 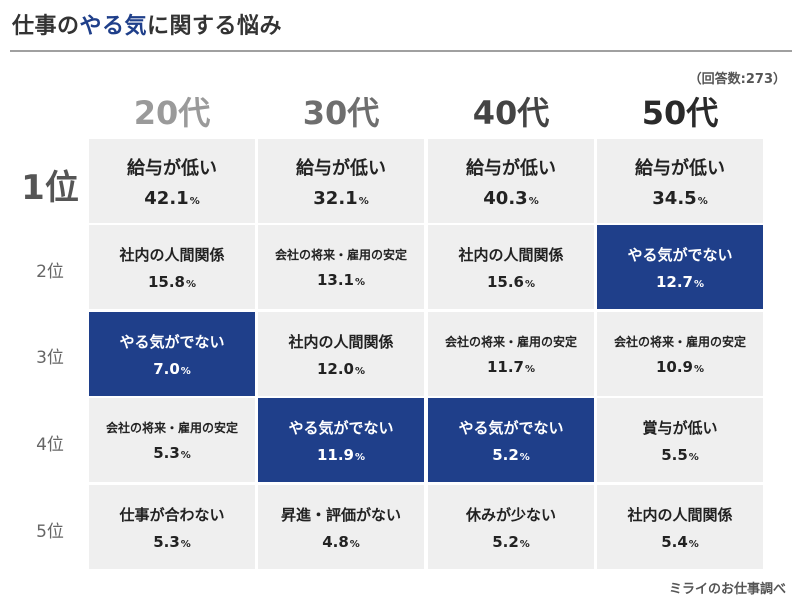 What do you see at coordinates (341, 354) in the screenshot?
I see `table-cell: 社内の人間関係 12.0%` at bounding box center [341, 354].